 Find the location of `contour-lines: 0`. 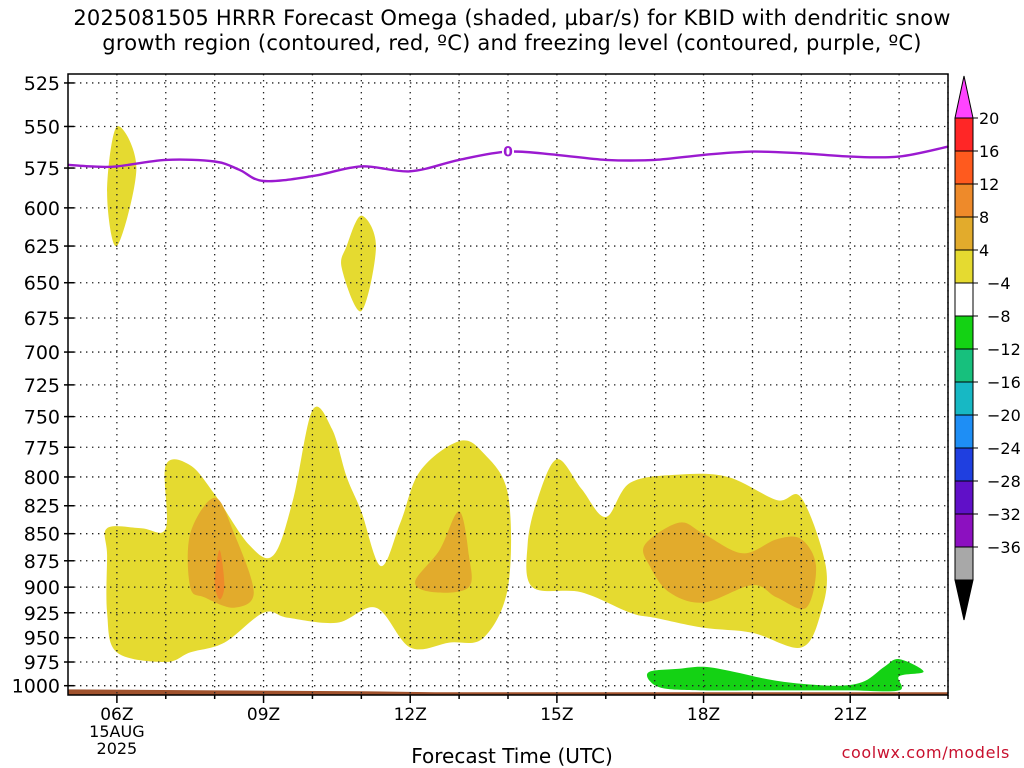

contour-lines: 0 is located at coordinates (508, 163).